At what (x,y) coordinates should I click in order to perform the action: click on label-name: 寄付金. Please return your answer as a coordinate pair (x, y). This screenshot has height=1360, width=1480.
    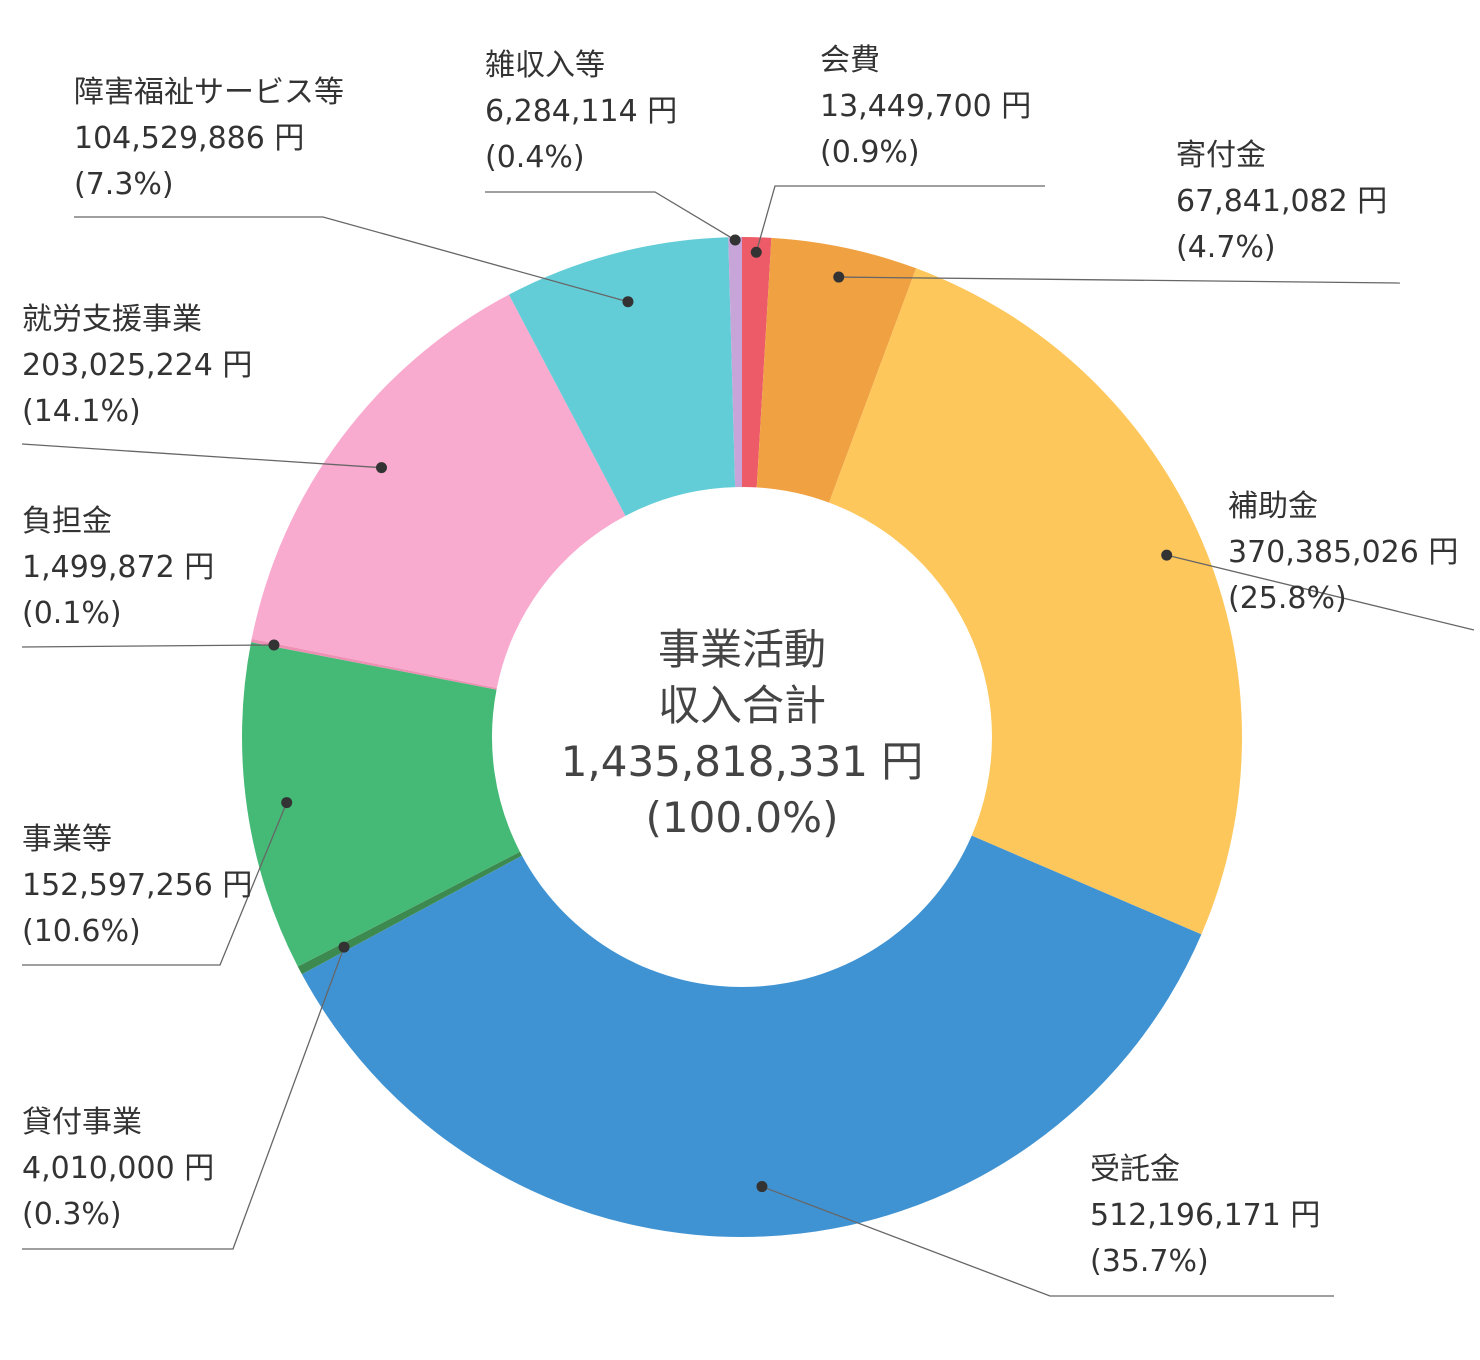
    Looking at the image, I should click on (1221, 155).